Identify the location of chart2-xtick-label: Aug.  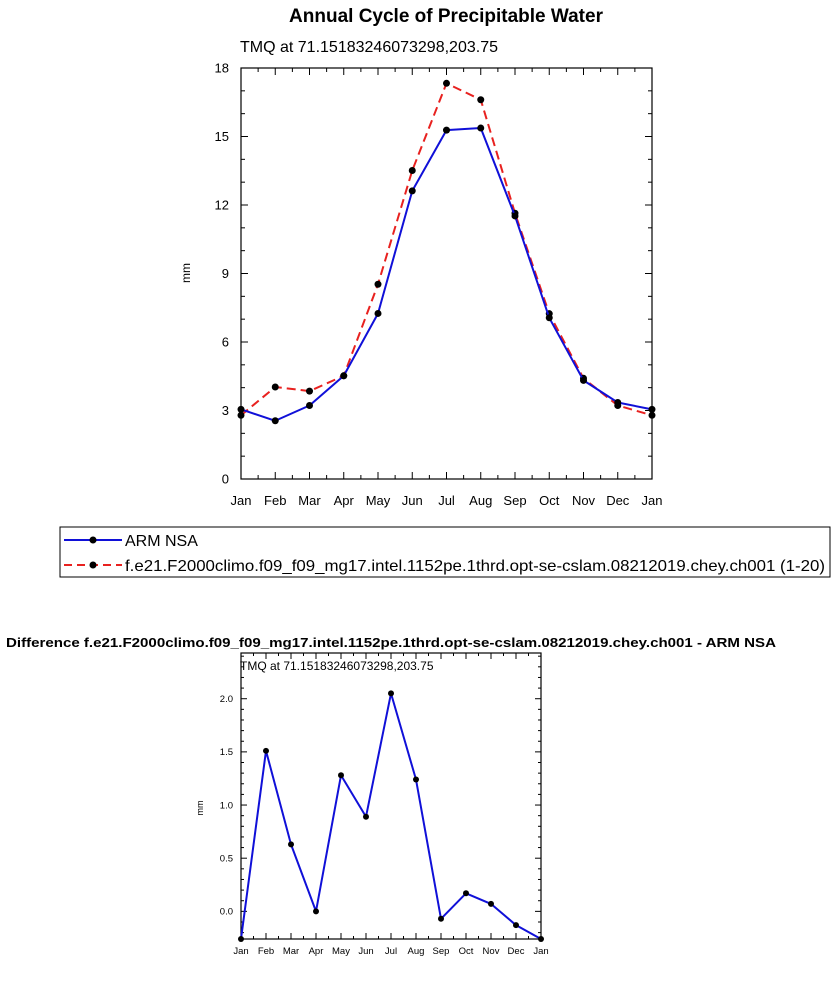
(416, 951).